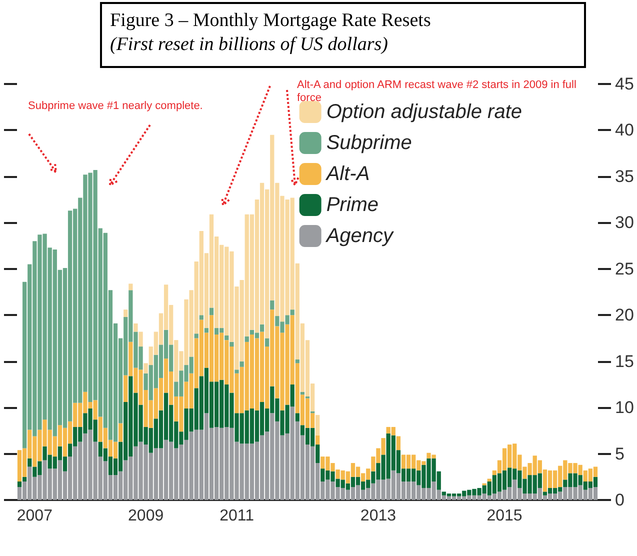 Image resolution: width=637 pixels, height=556 pixels. What do you see at coordinates (624, 268) in the screenshot?
I see `y-tick-label: 25` at bounding box center [624, 268].